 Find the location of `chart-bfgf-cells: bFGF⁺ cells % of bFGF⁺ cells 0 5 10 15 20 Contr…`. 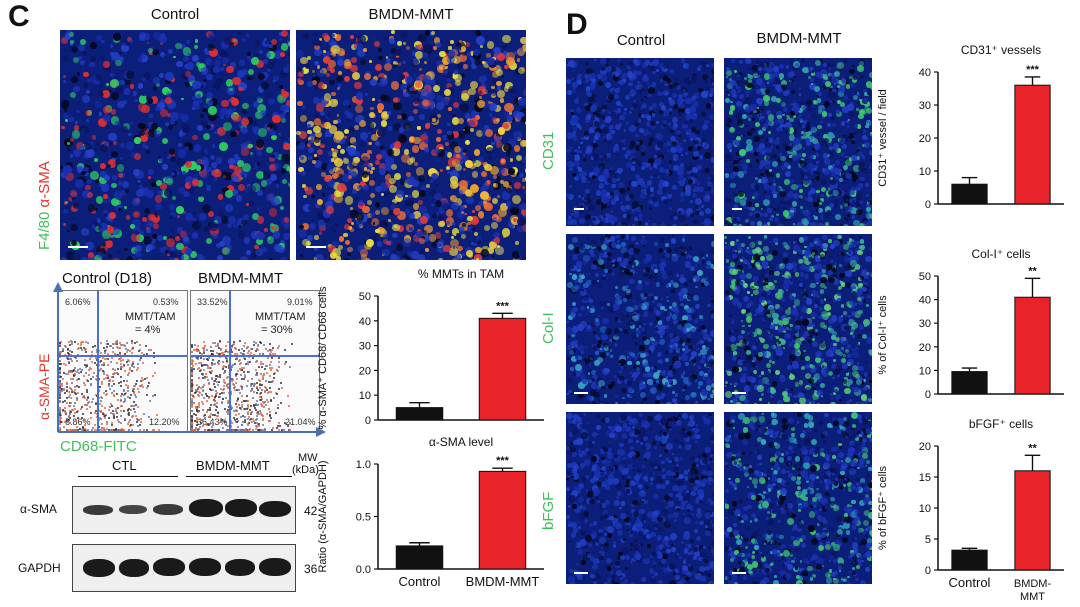

chart-bfgf-cells: bFGF⁺ cells % of bFGF⁺ cells 0 5 10 15 20 Contr… is located at coordinates (970, 510).